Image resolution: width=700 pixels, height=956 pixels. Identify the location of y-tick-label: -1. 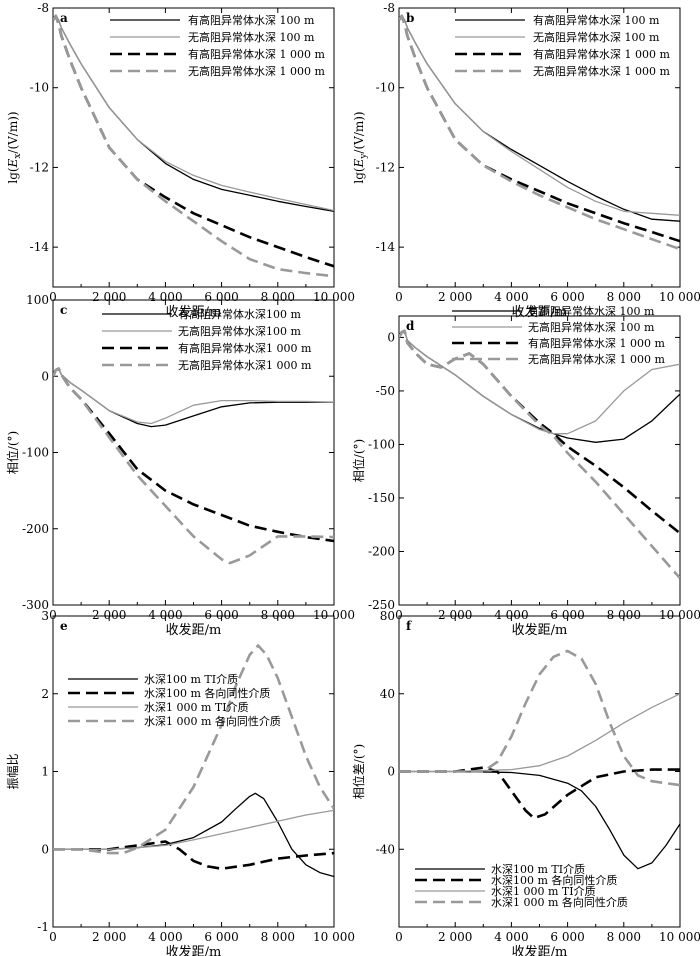
(43, 927).